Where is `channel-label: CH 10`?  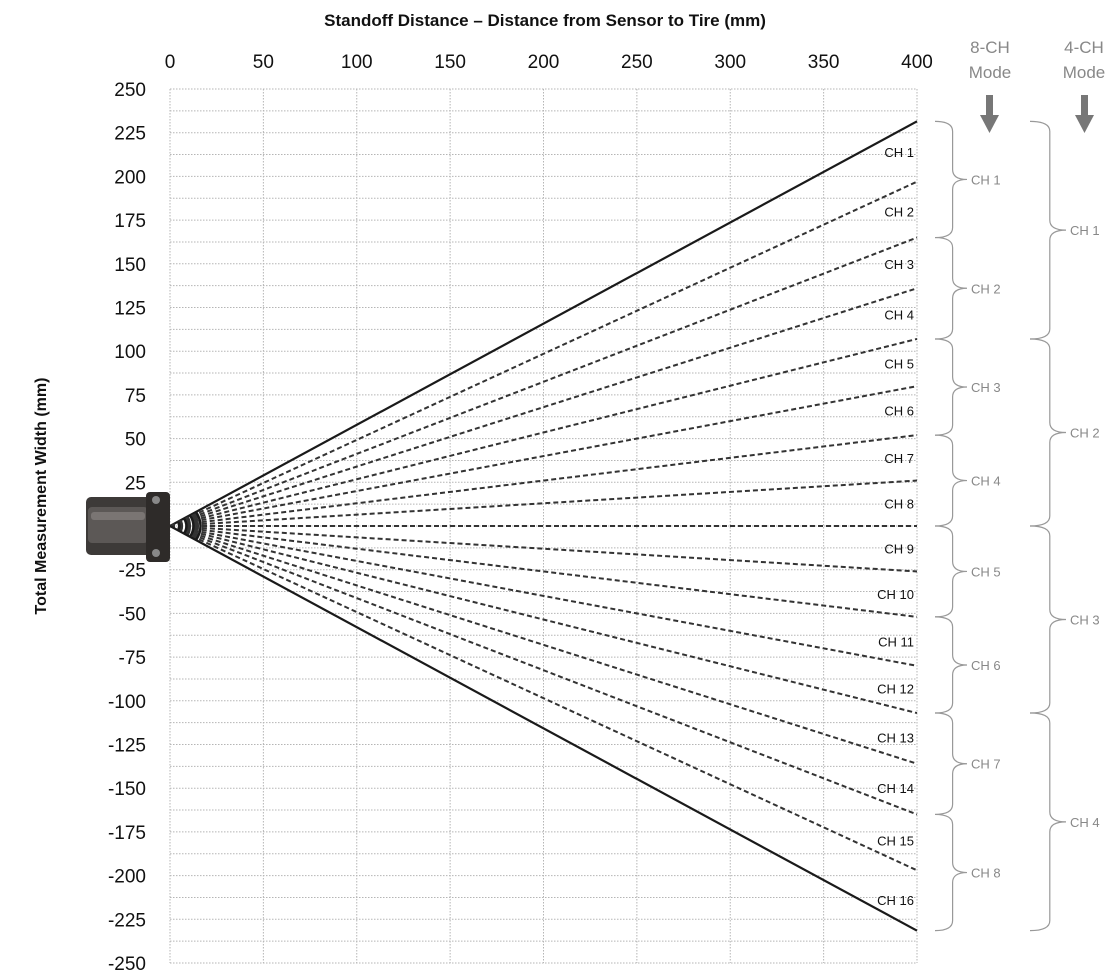 channel-label: CH 10 is located at coordinates (895, 594).